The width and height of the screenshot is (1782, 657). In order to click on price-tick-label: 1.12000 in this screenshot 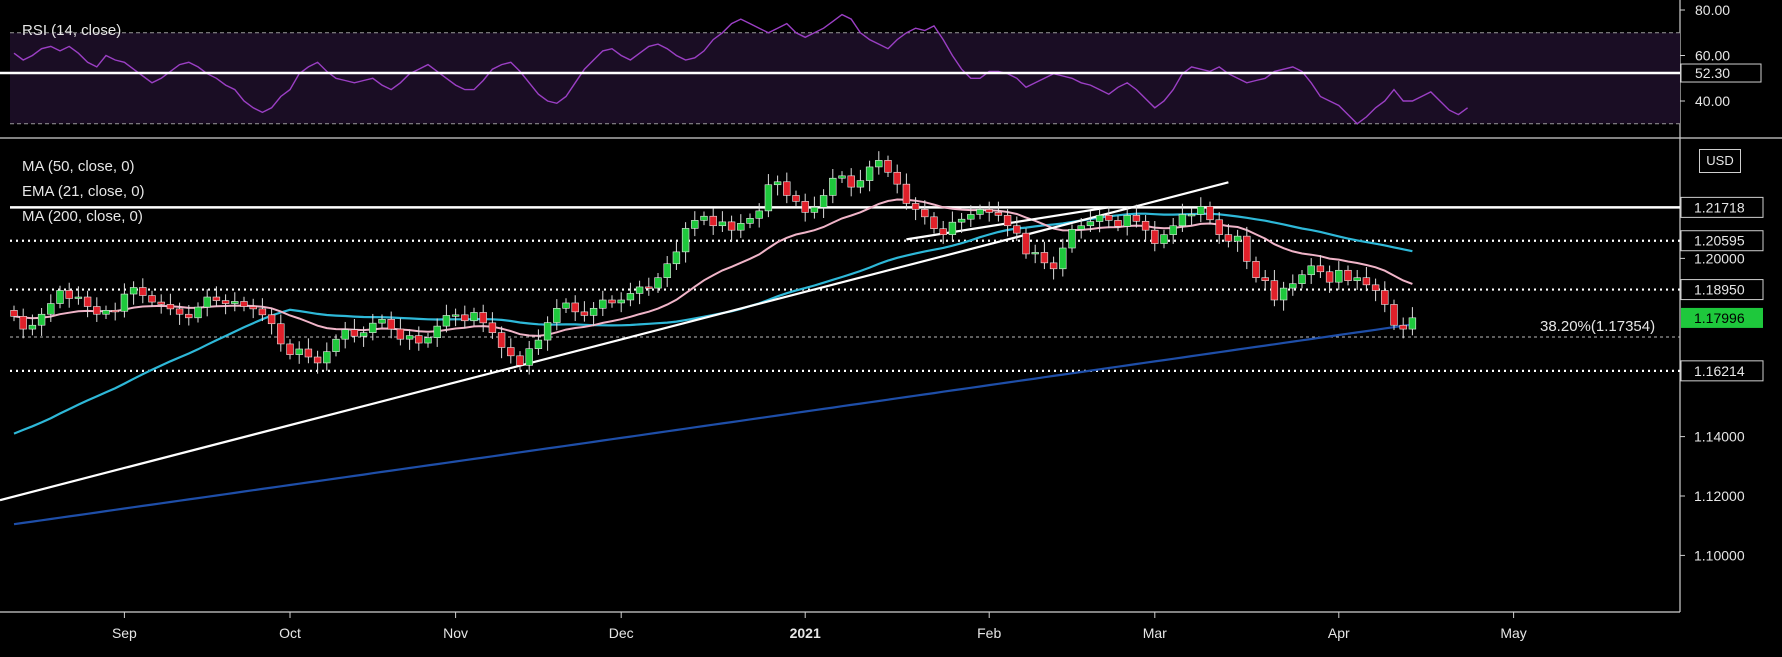, I will do `click(1719, 496)`.